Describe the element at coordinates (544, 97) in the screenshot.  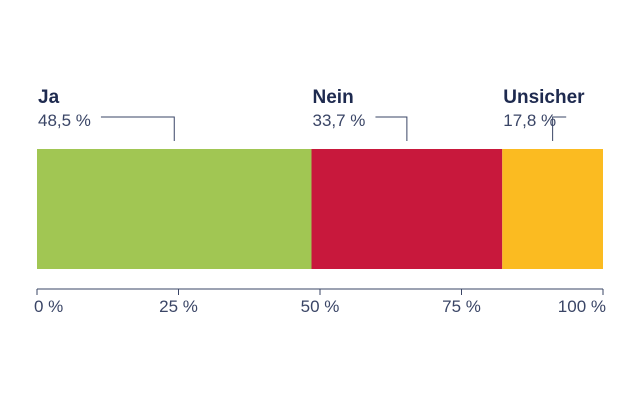
I see `category-label-unsicher: Unsicher` at that location.